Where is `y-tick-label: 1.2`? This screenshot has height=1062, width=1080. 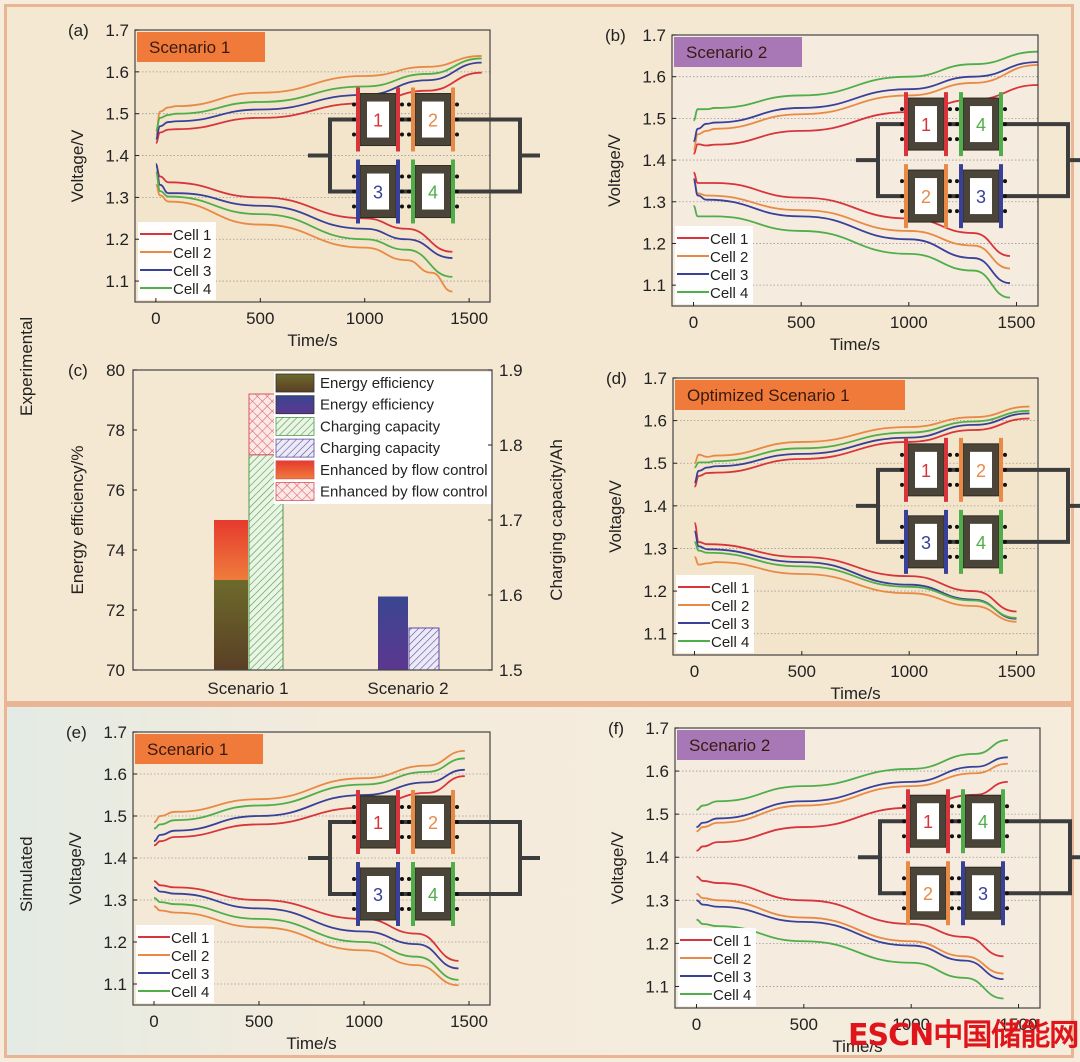
y-tick-label: 1.2 is located at coordinates (654, 243).